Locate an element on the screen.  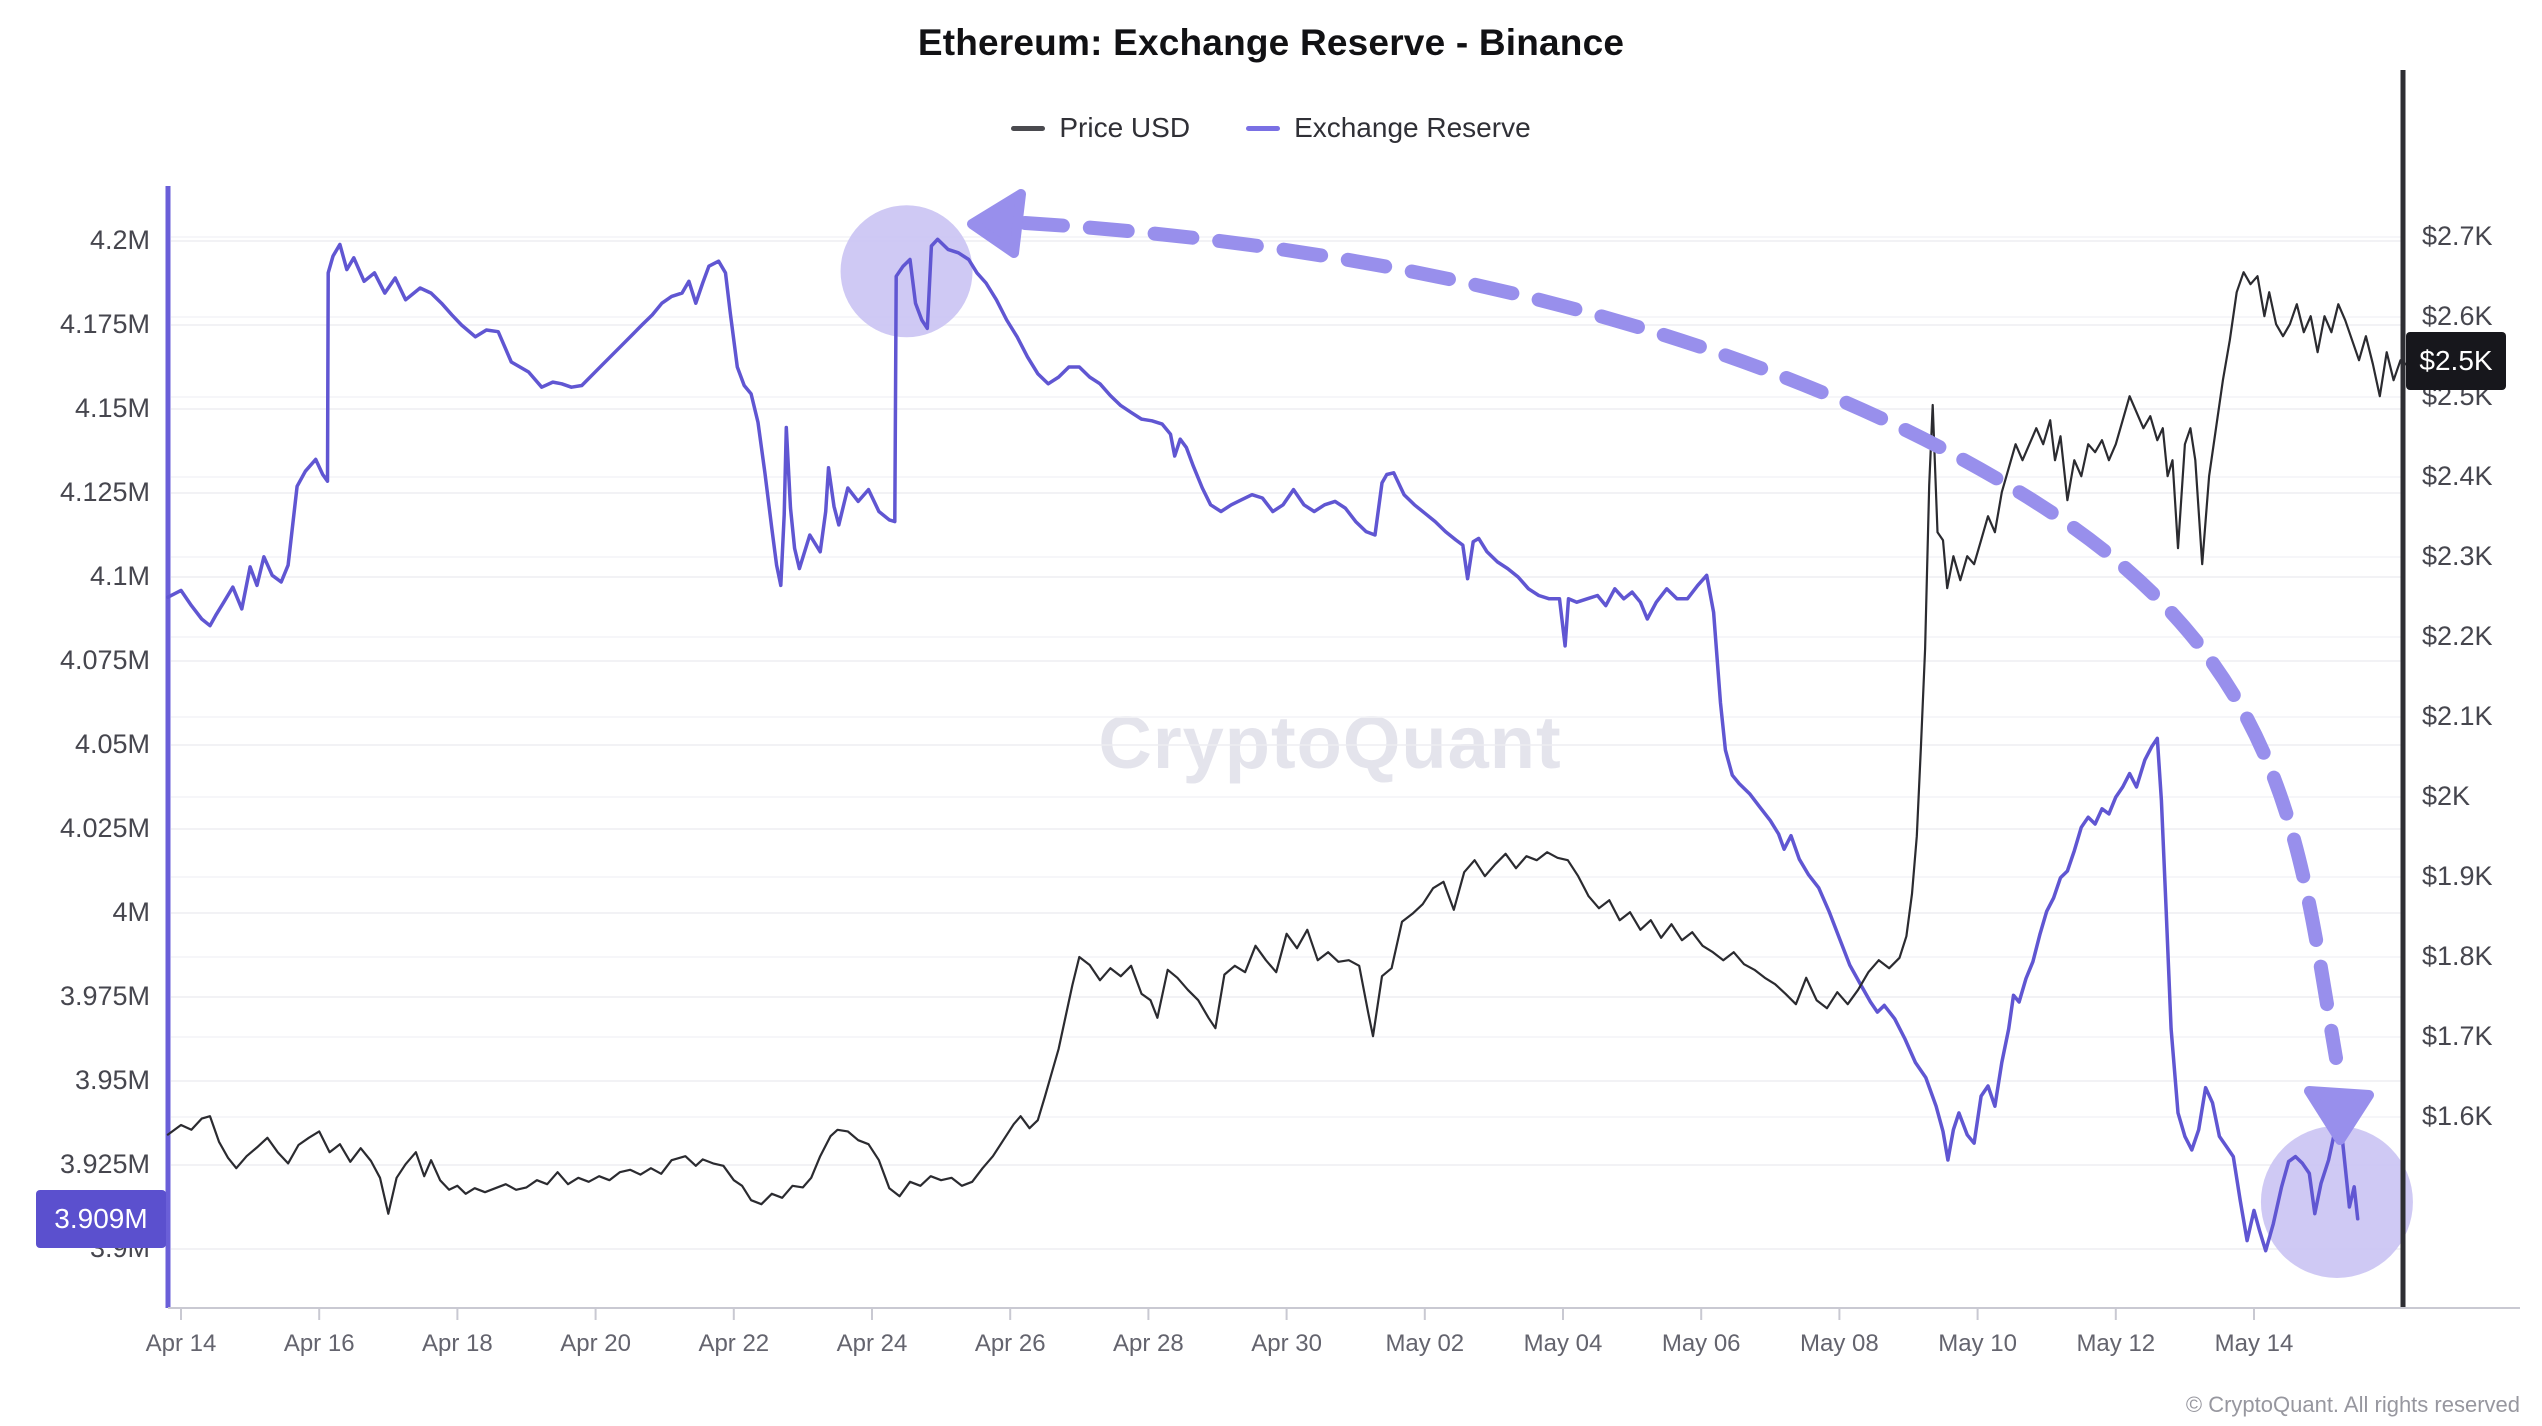
chart-title: Ethereum: Exchange Reserve - Binance is located at coordinates (1271, 42).